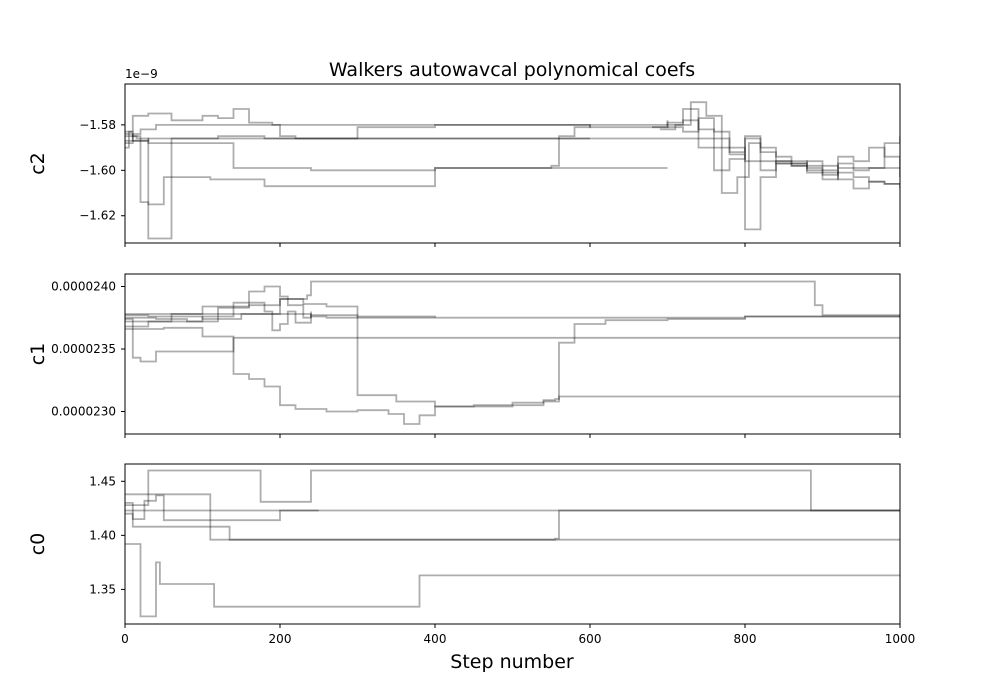 The width and height of the screenshot is (1000, 700). Describe the element at coordinates (125, 639) in the screenshot. I see `x-tick-label: 0` at that location.